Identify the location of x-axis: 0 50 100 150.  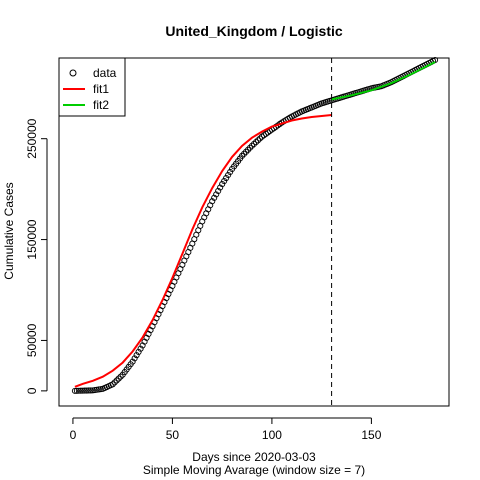
(226, 429).